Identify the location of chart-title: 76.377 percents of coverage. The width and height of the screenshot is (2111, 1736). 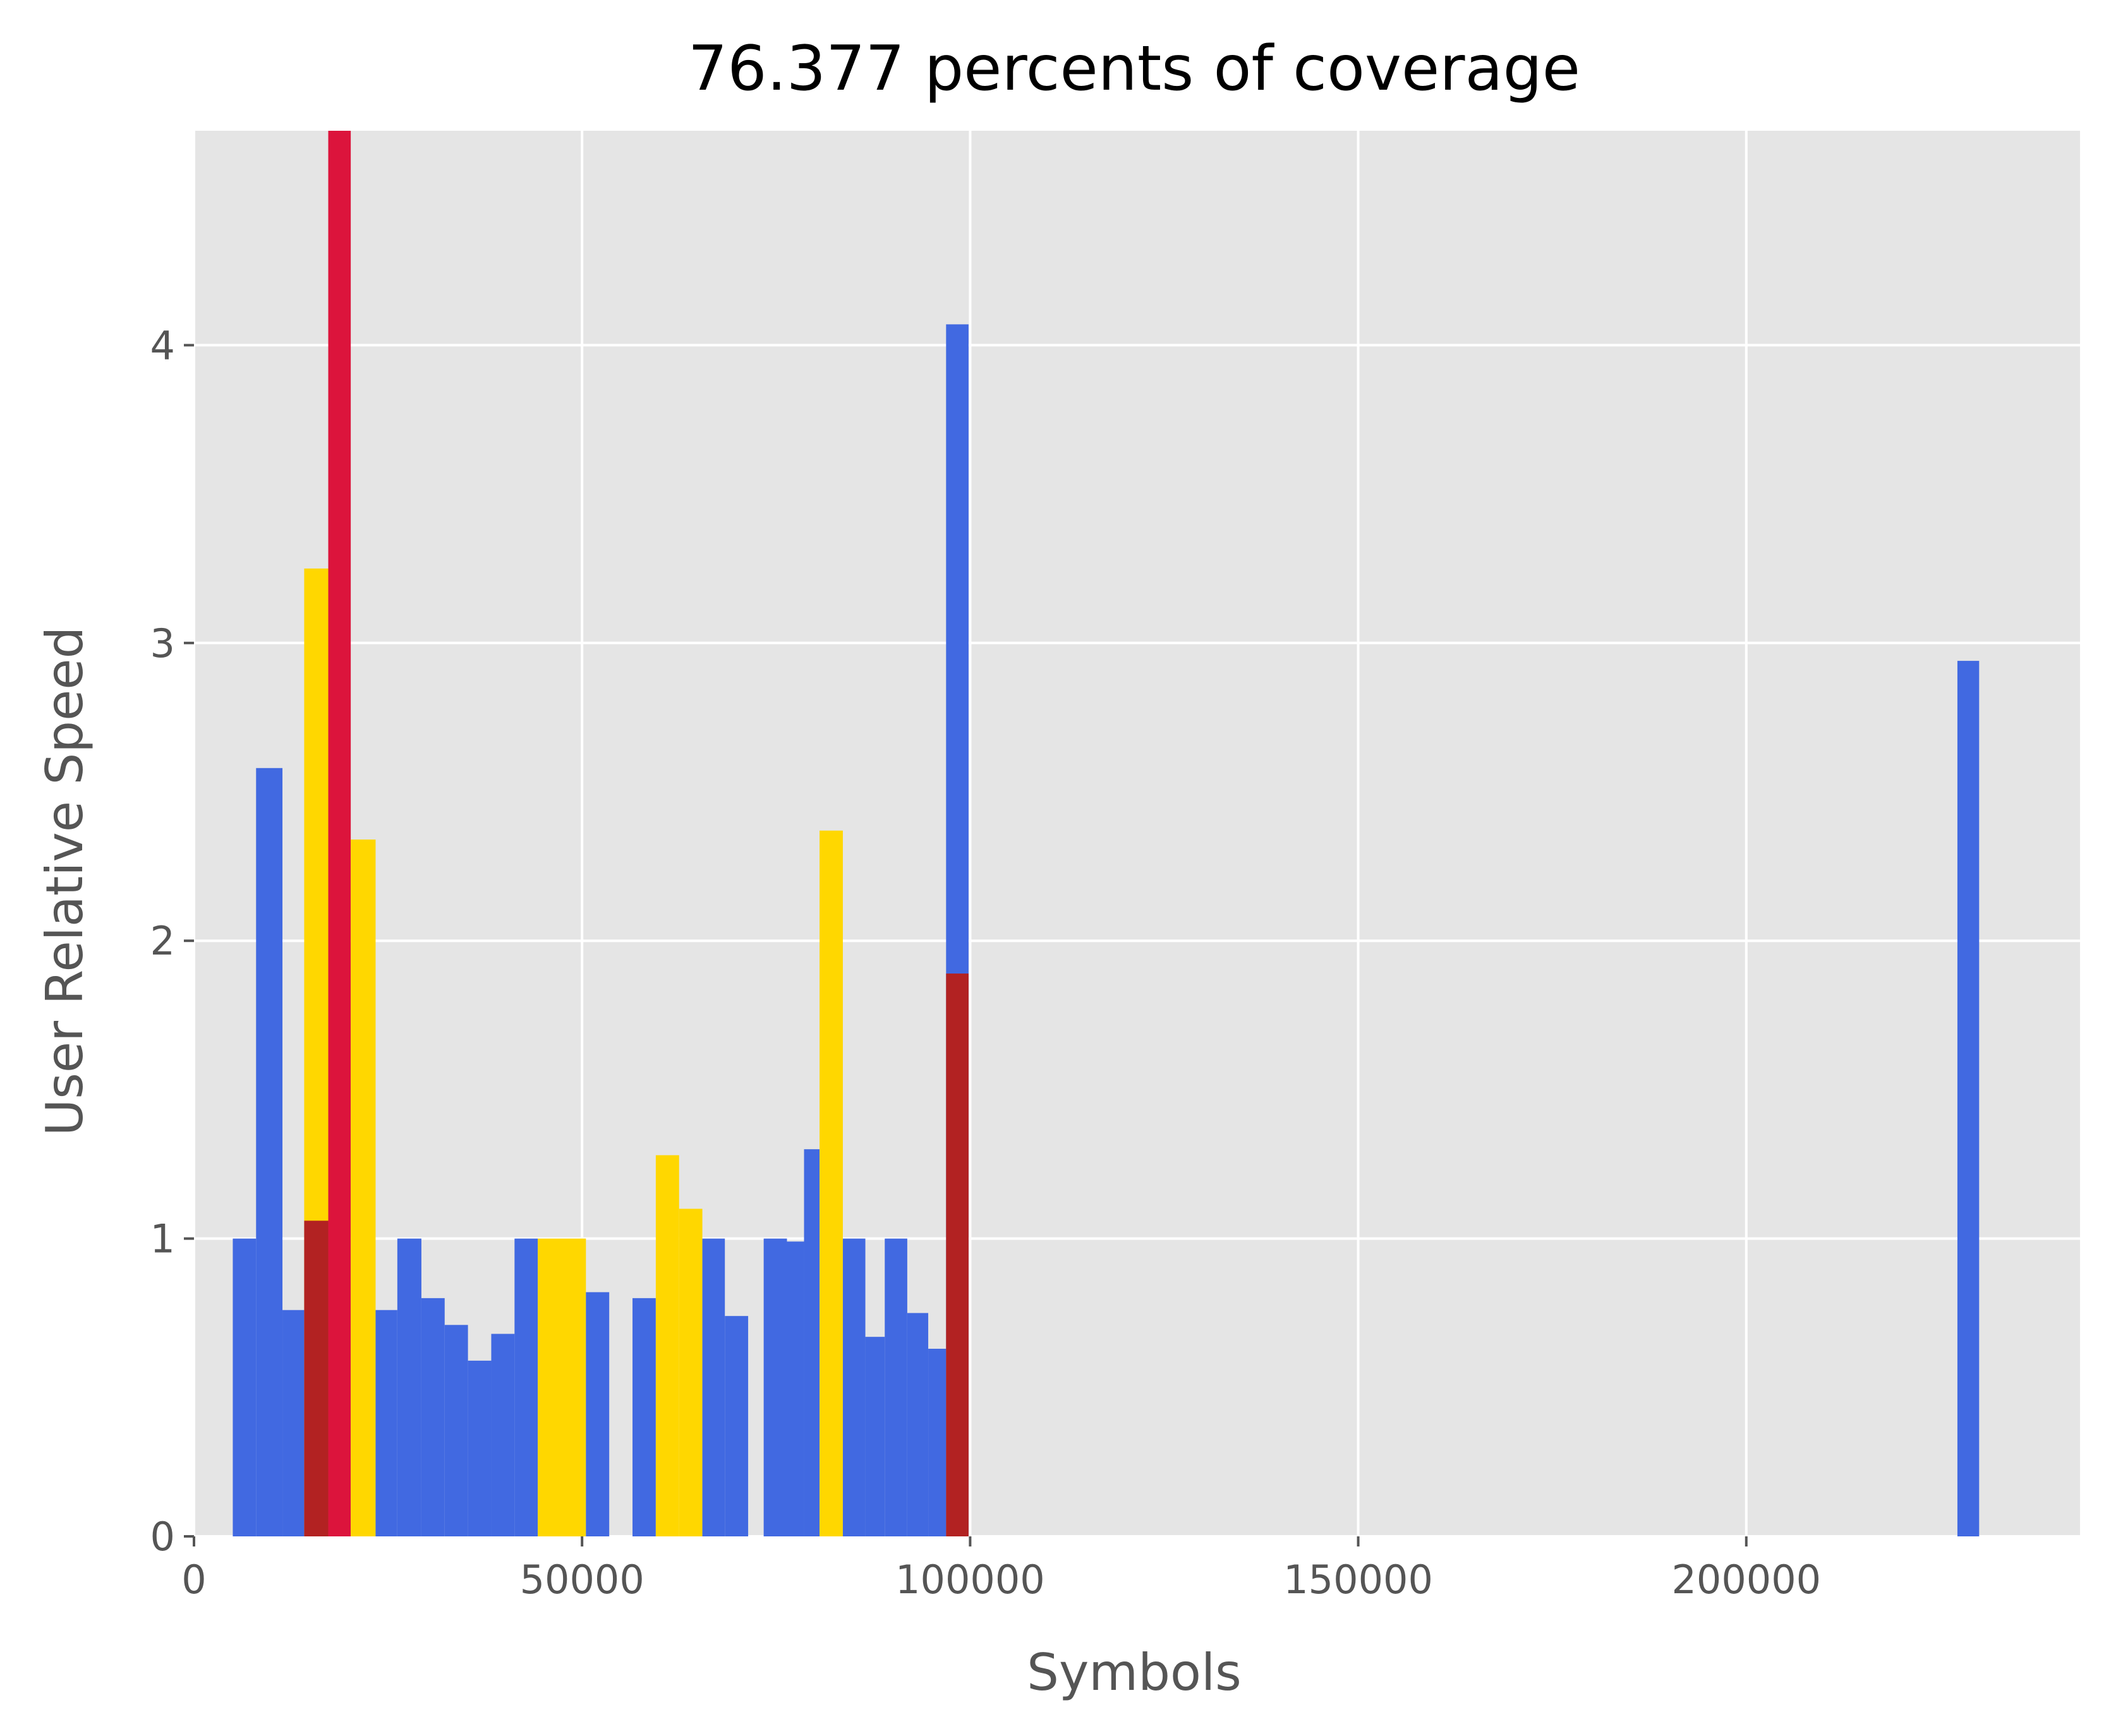
(1134, 69).